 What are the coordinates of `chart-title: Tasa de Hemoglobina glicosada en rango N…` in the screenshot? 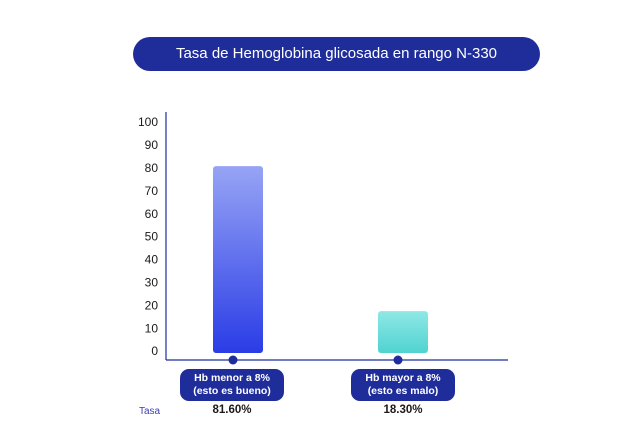 It's located at (336, 54).